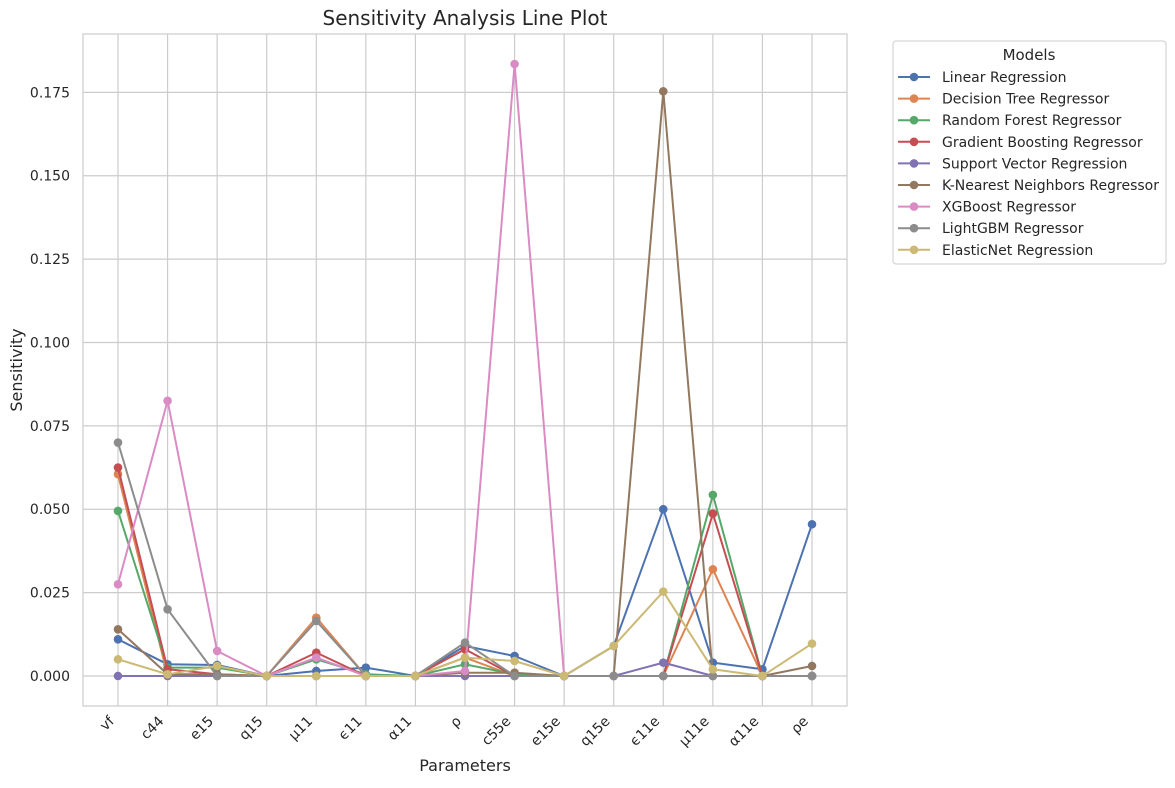 This screenshot has width=1175, height=788. Describe the element at coordinates (465, 765) in the screenshot. I see `x-axis-label: Parameters` at that location.